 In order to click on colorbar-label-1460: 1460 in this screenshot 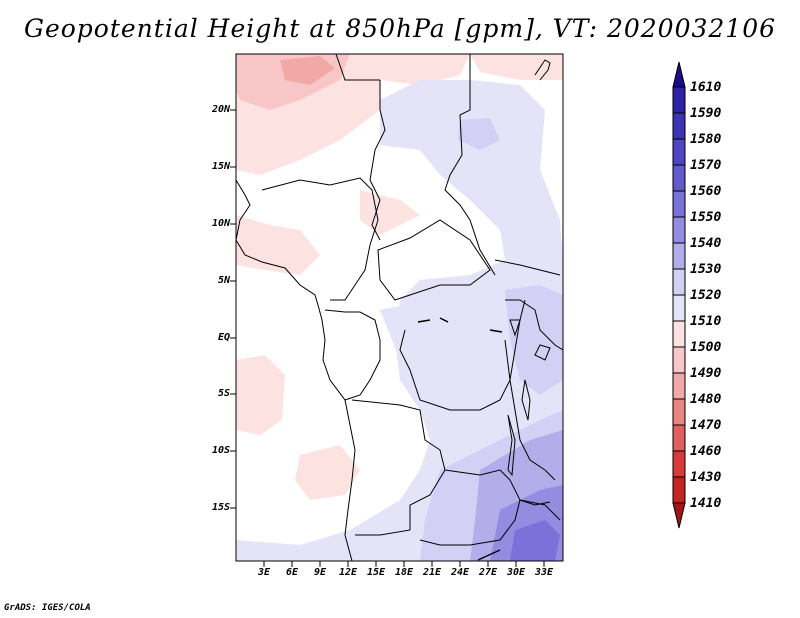, I will do `click(706, 451)`.